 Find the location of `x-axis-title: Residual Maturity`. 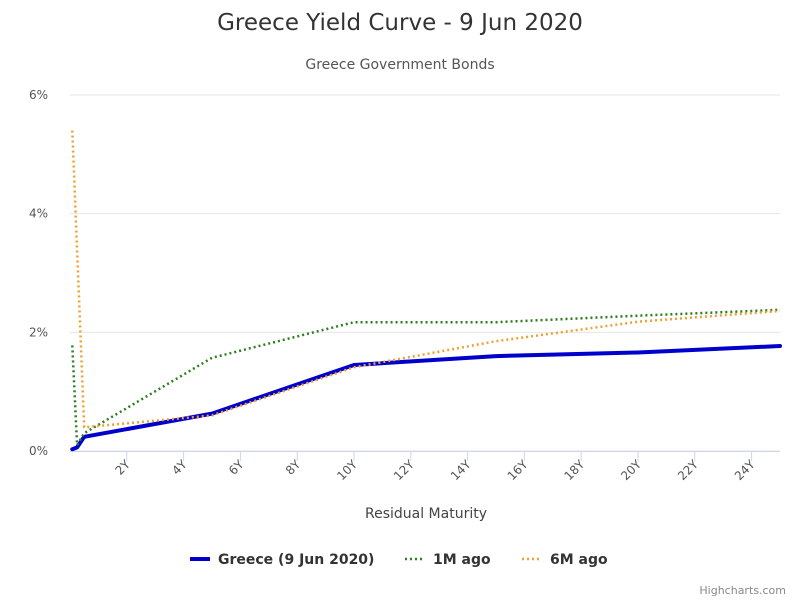

x-axis-title: Residual Maturity is located at coordinates (426, 514).